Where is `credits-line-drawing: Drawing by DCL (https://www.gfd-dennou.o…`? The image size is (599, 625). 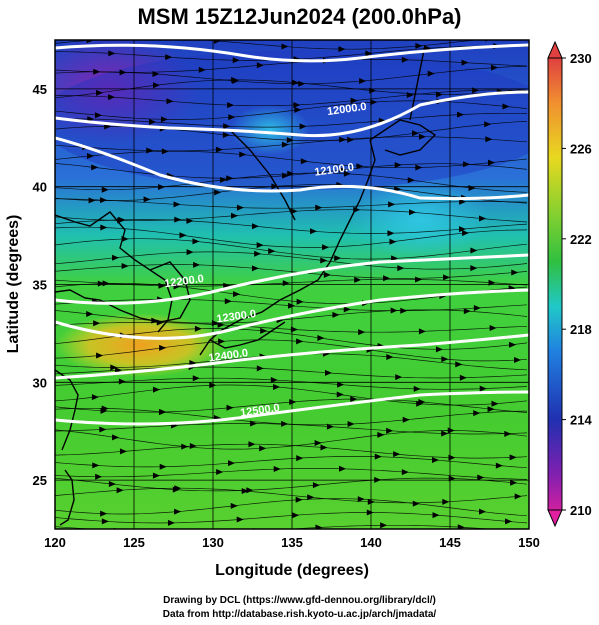
credits-line-drawing: Drawing by DCL (https://www.gfd-dennou.o… is located at coordinates (299, 600).